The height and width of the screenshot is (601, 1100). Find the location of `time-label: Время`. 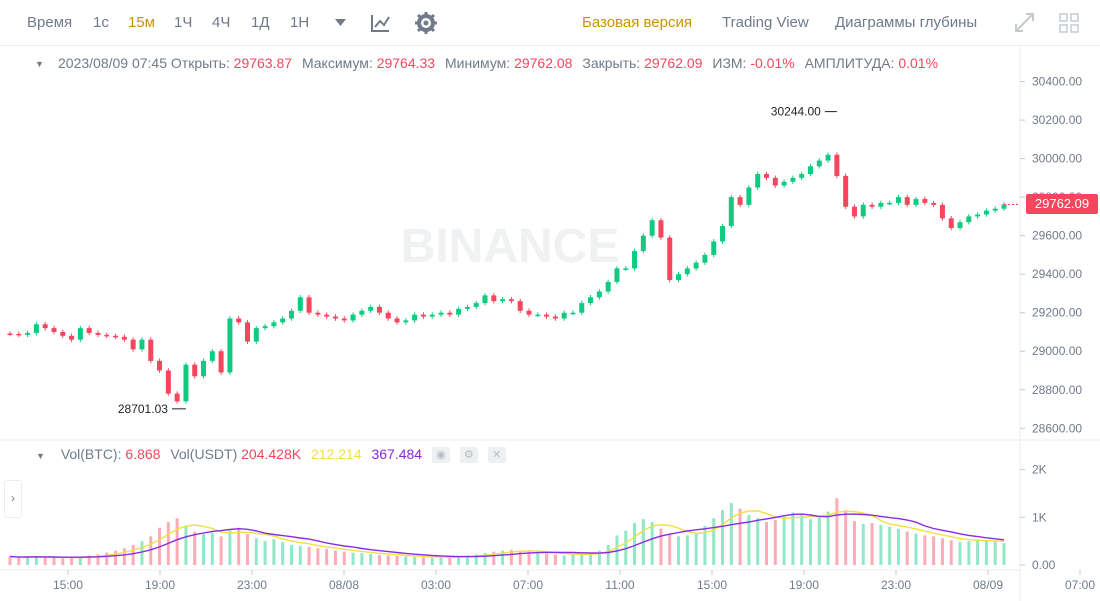

time-label: Время is located at coordinates (50, 22).